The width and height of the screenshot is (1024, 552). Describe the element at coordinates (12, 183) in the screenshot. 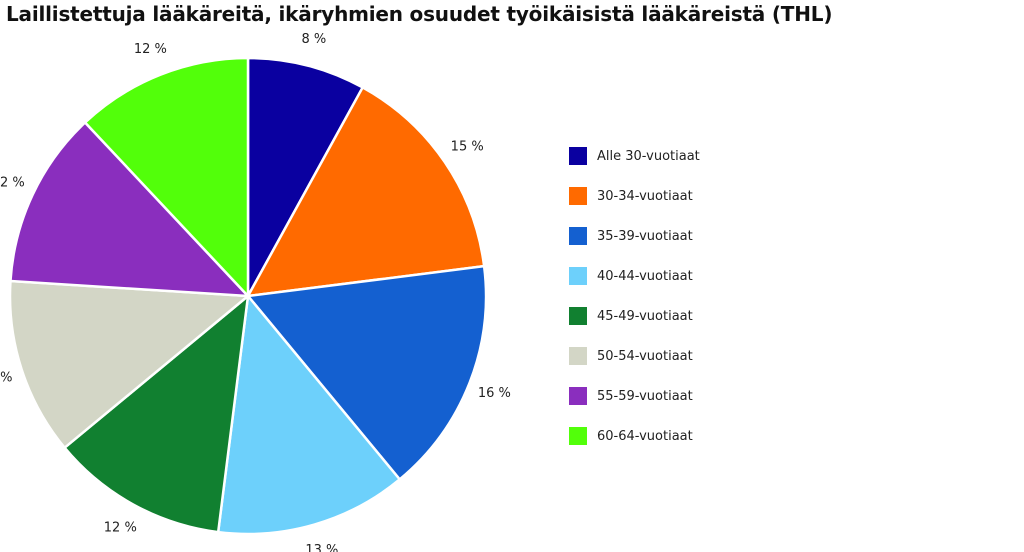

I see `slice-label-55-59-vuotiaat: 12 %` at that location.